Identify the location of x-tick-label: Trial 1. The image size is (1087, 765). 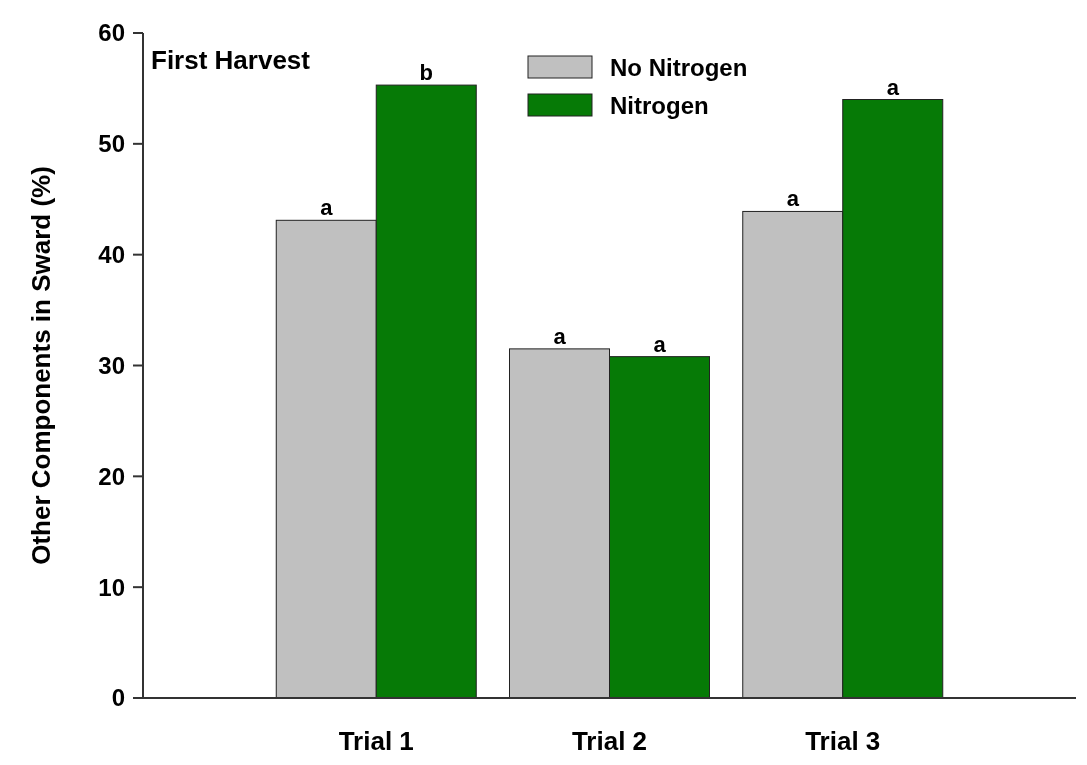
(376, 741).